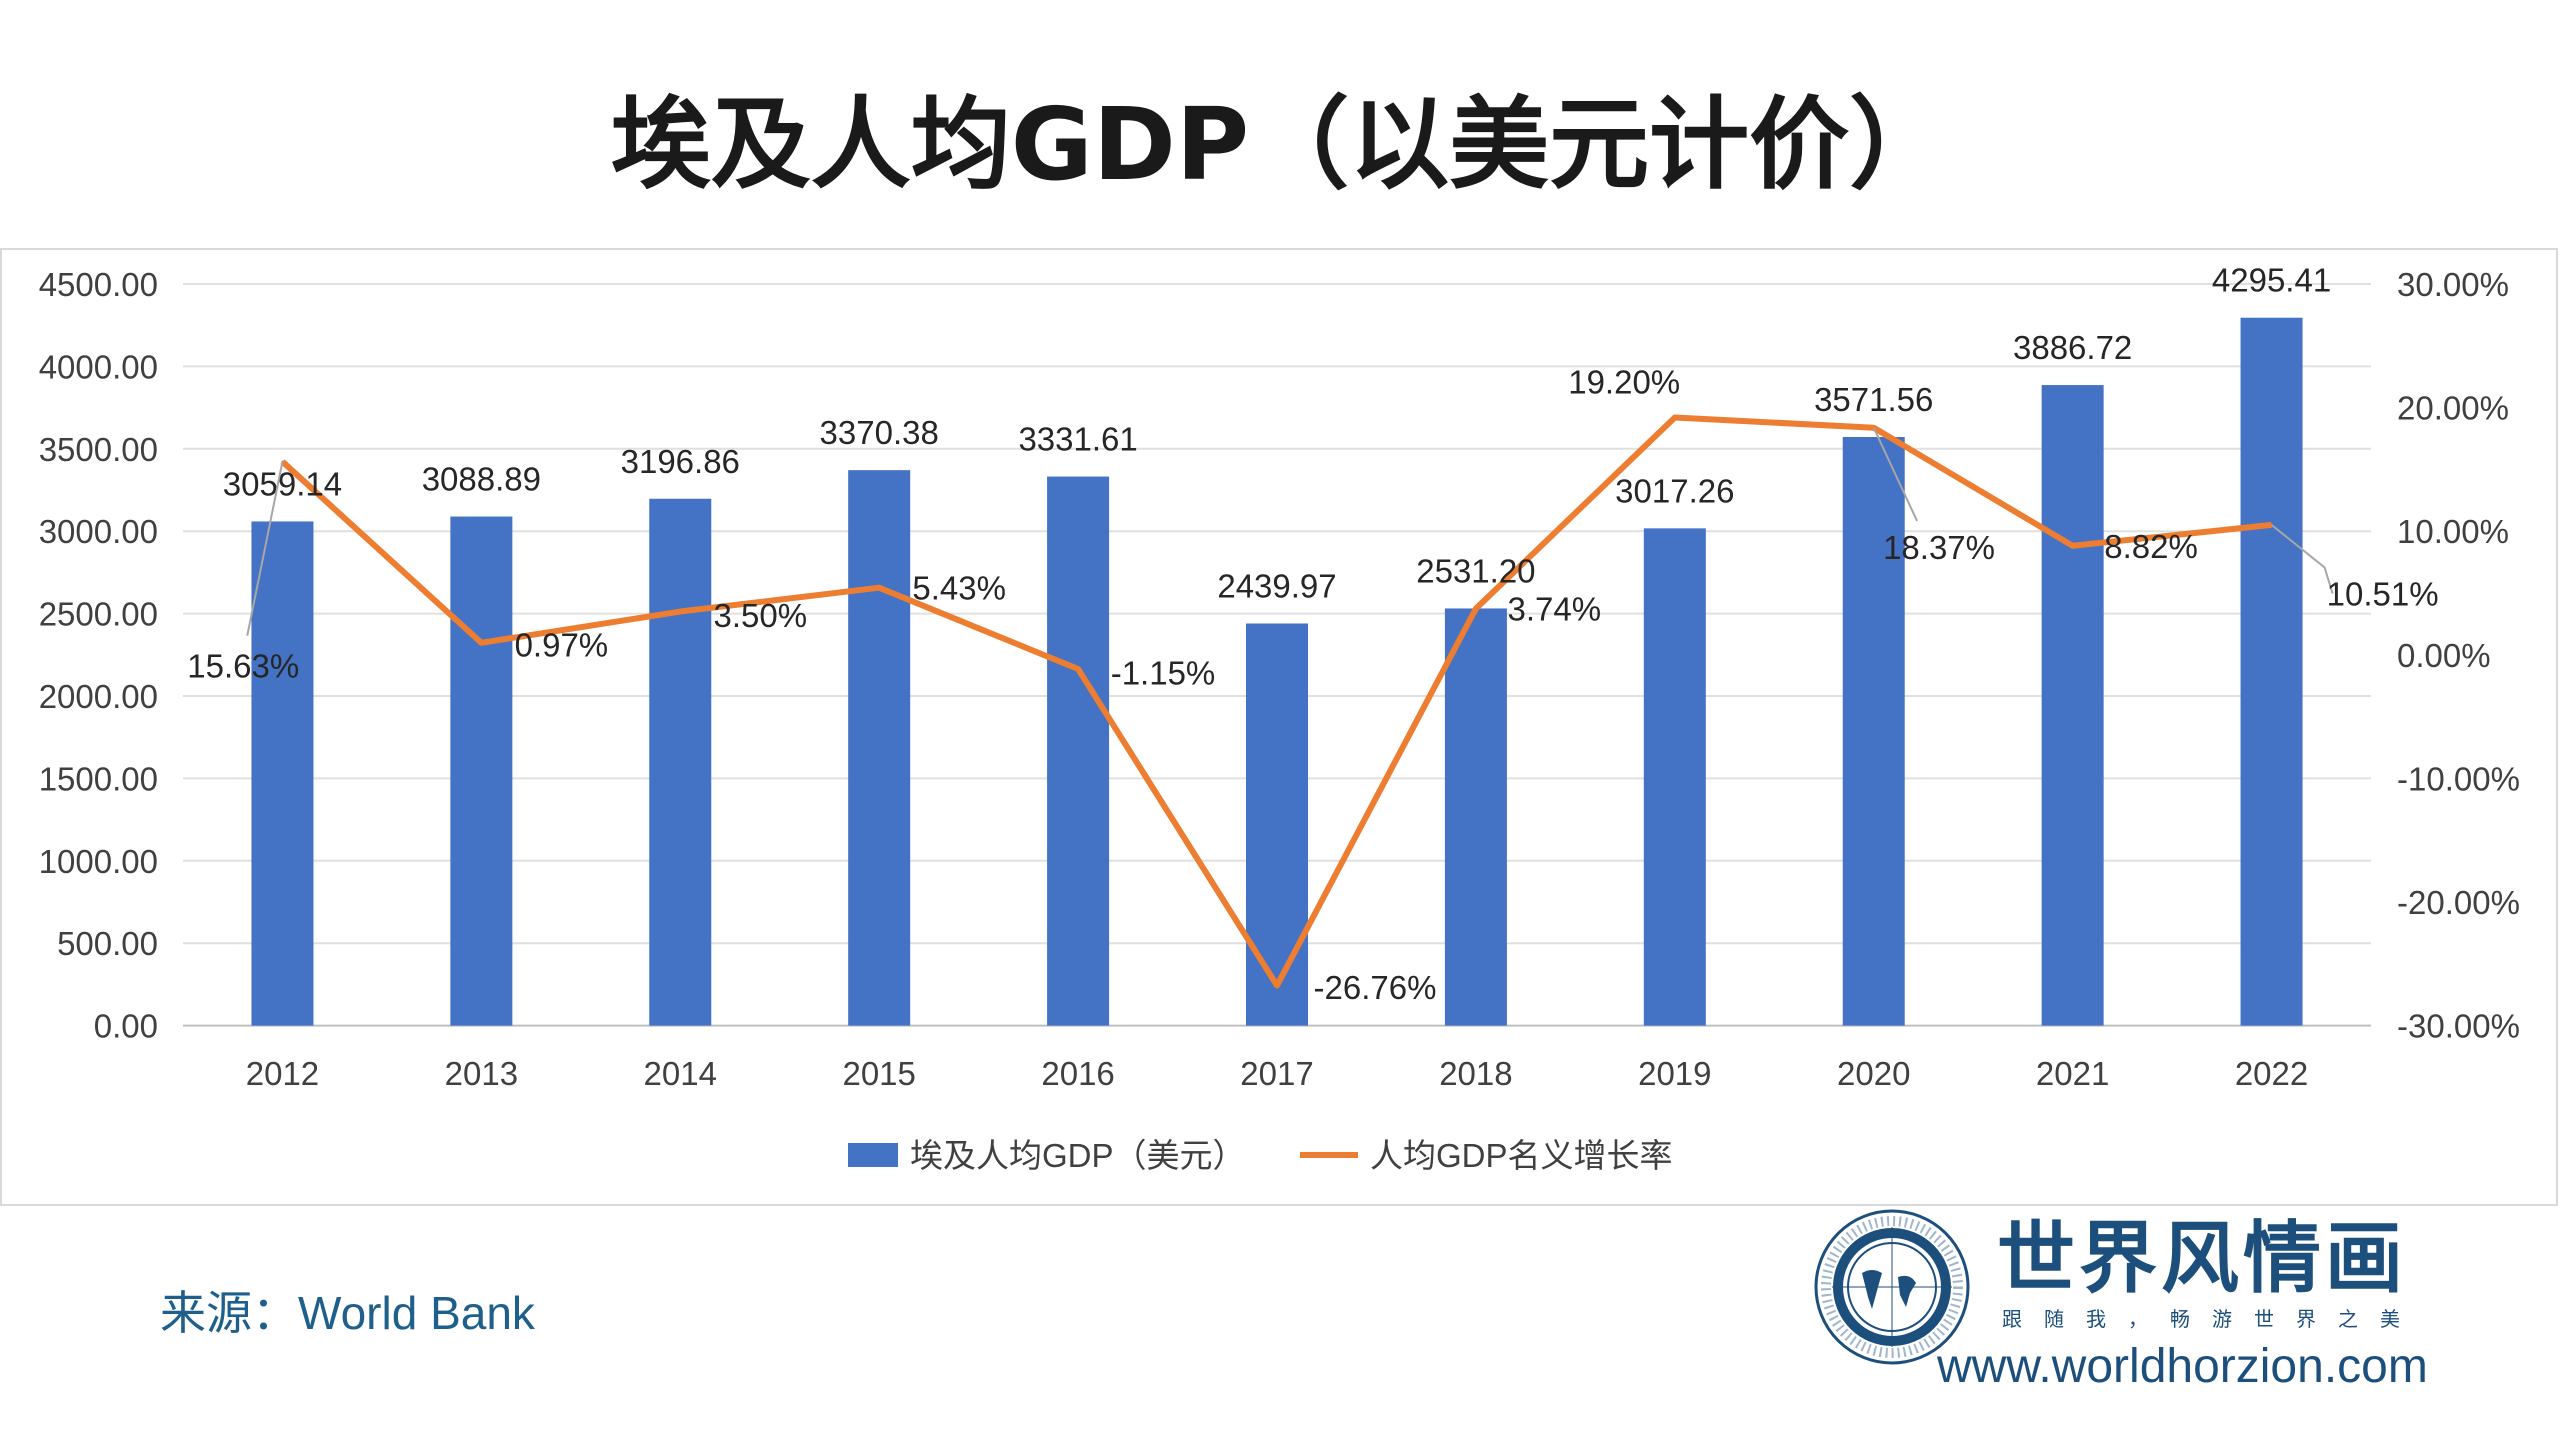  What do you see at coordinates (98, 284) in the screenshot?
I see `left-tick-label: 4500.00` at bounding box center [98, 284].